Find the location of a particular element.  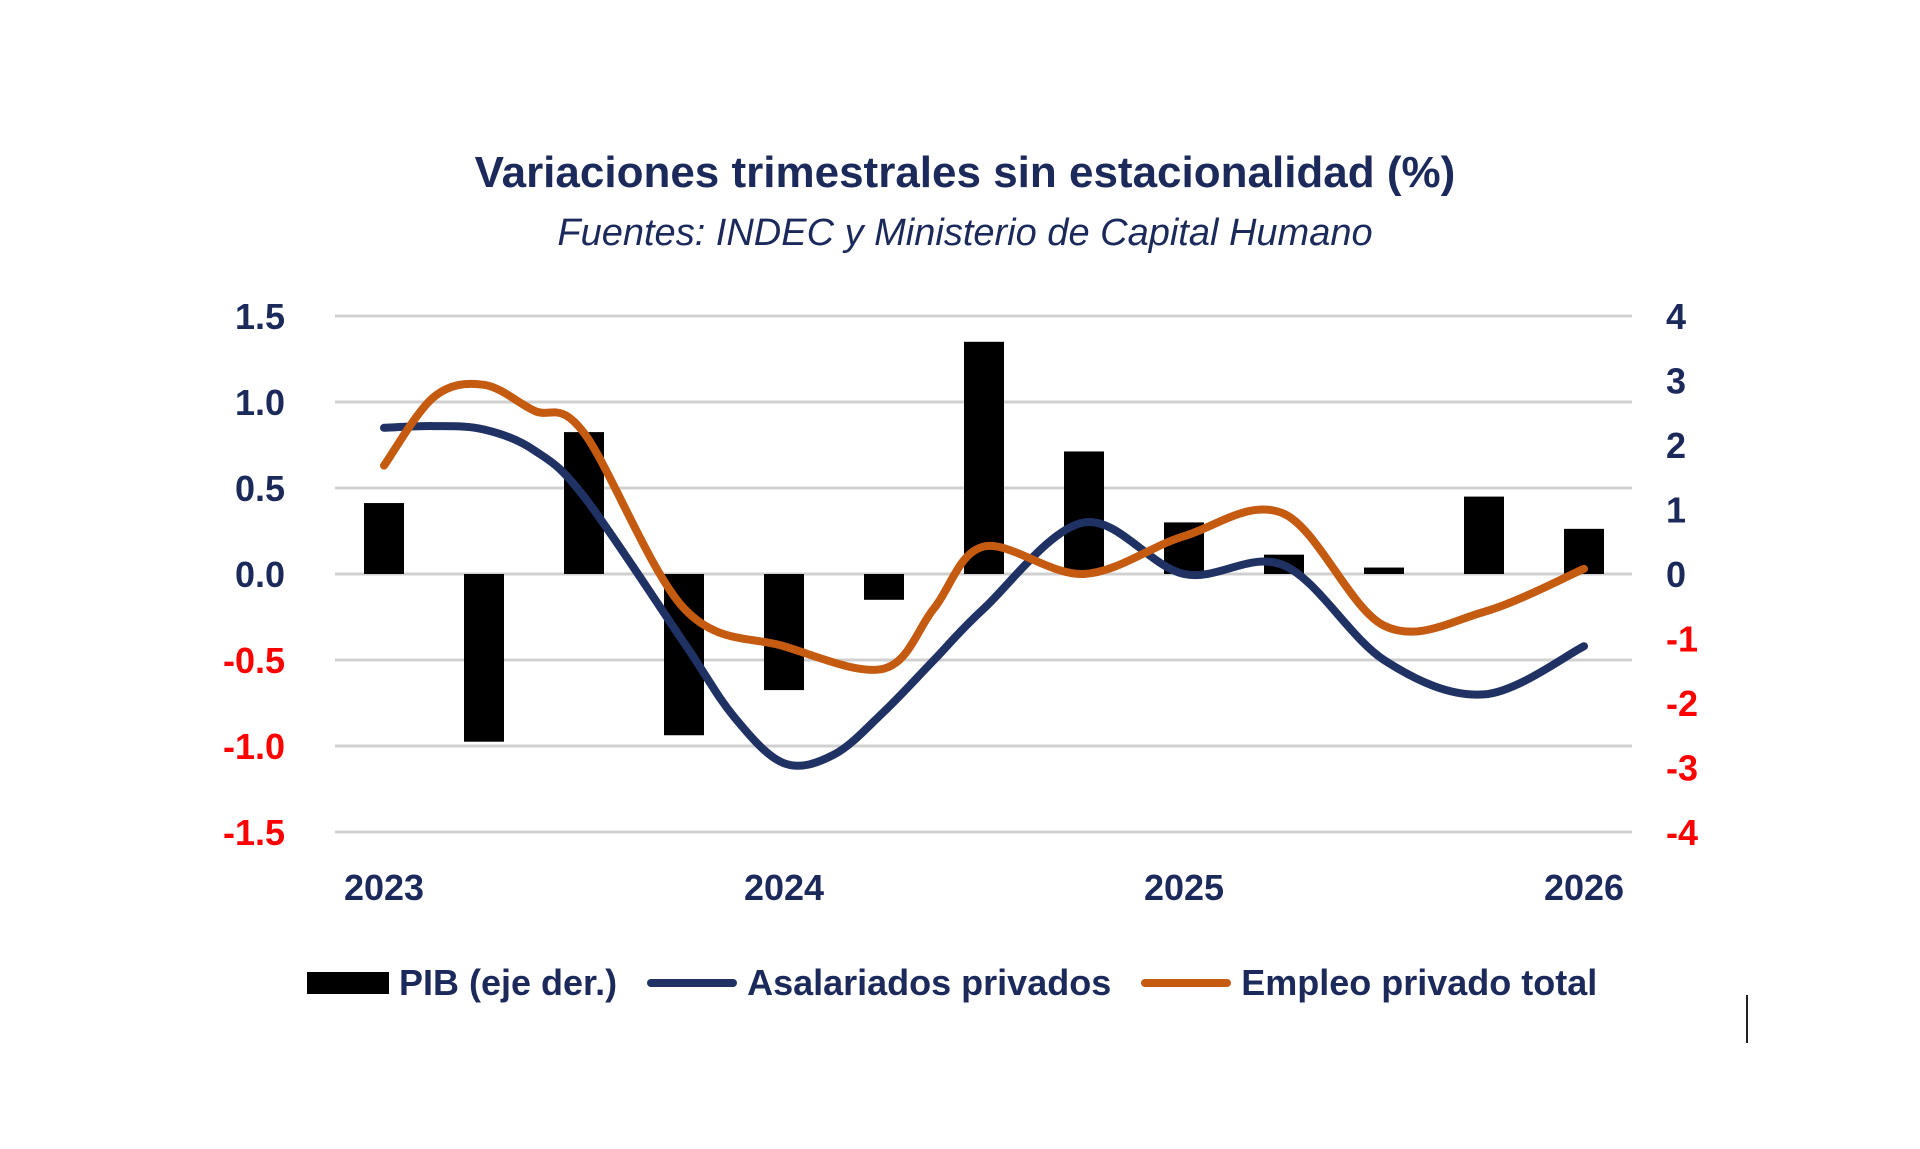

legend-label-pib: PIB (eje der.) is located at coordinates (508, 982).